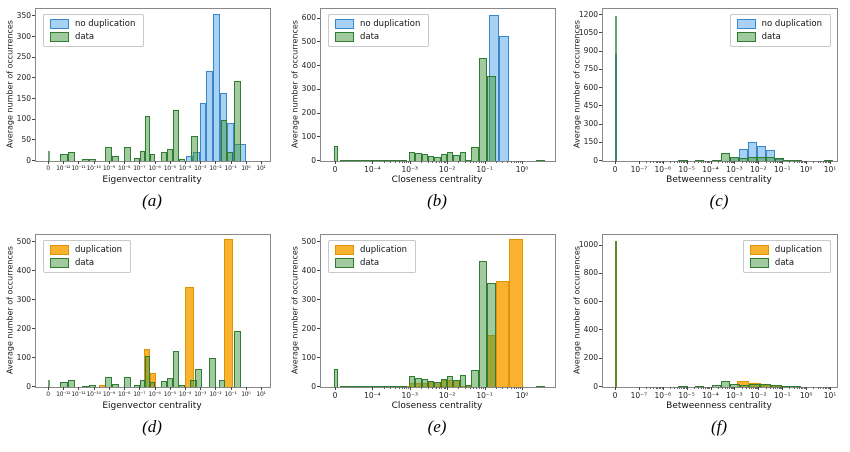 The height and width of the screenshot is (452, 850). What do you see at coordinates (780, 30) in the screenshot?
I see `legend: no duplication data` at bounding box center [780, 30].